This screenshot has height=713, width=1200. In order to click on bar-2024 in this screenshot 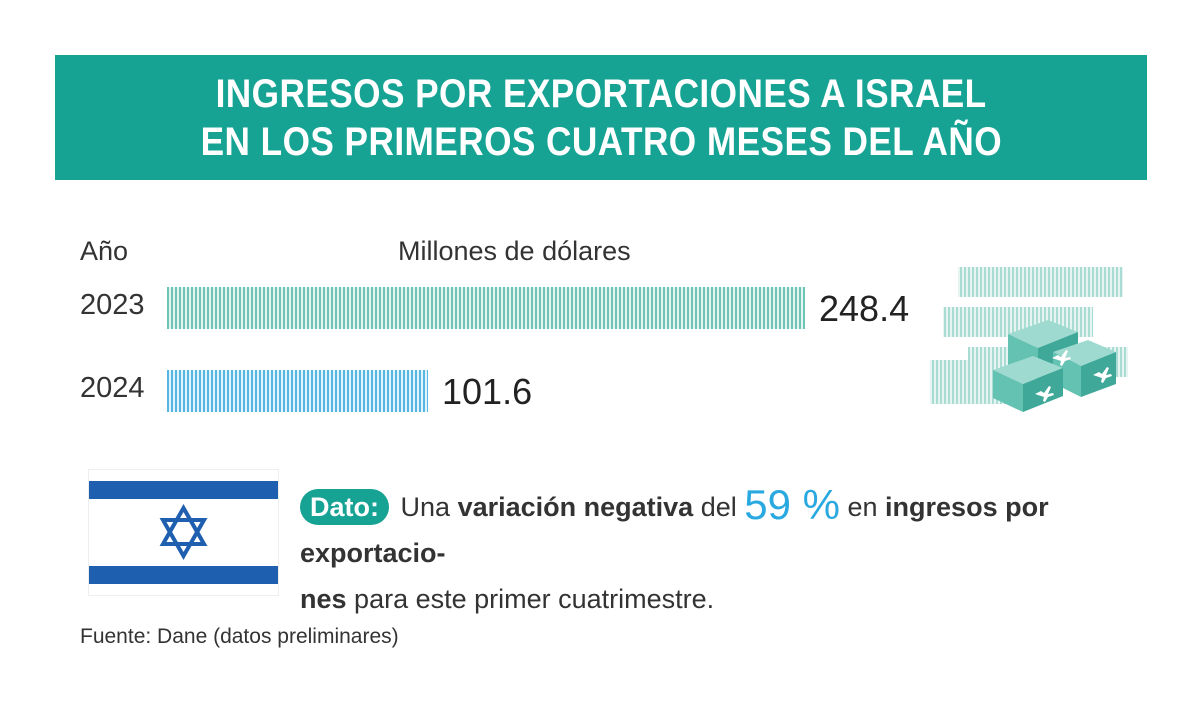, I will do `click(297, 391)`.